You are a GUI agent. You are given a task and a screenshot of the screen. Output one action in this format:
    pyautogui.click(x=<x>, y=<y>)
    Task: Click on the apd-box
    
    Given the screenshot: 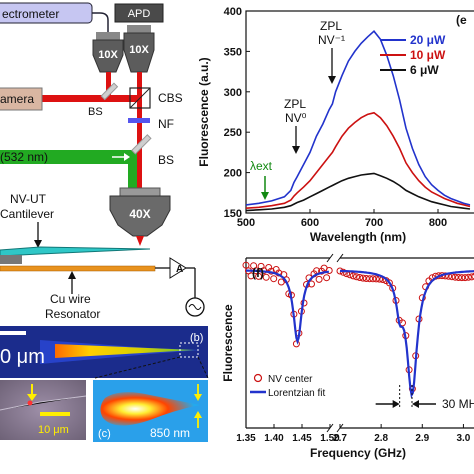 What is the action you would take?
    pyautogui.click(x=139, y=13)
    